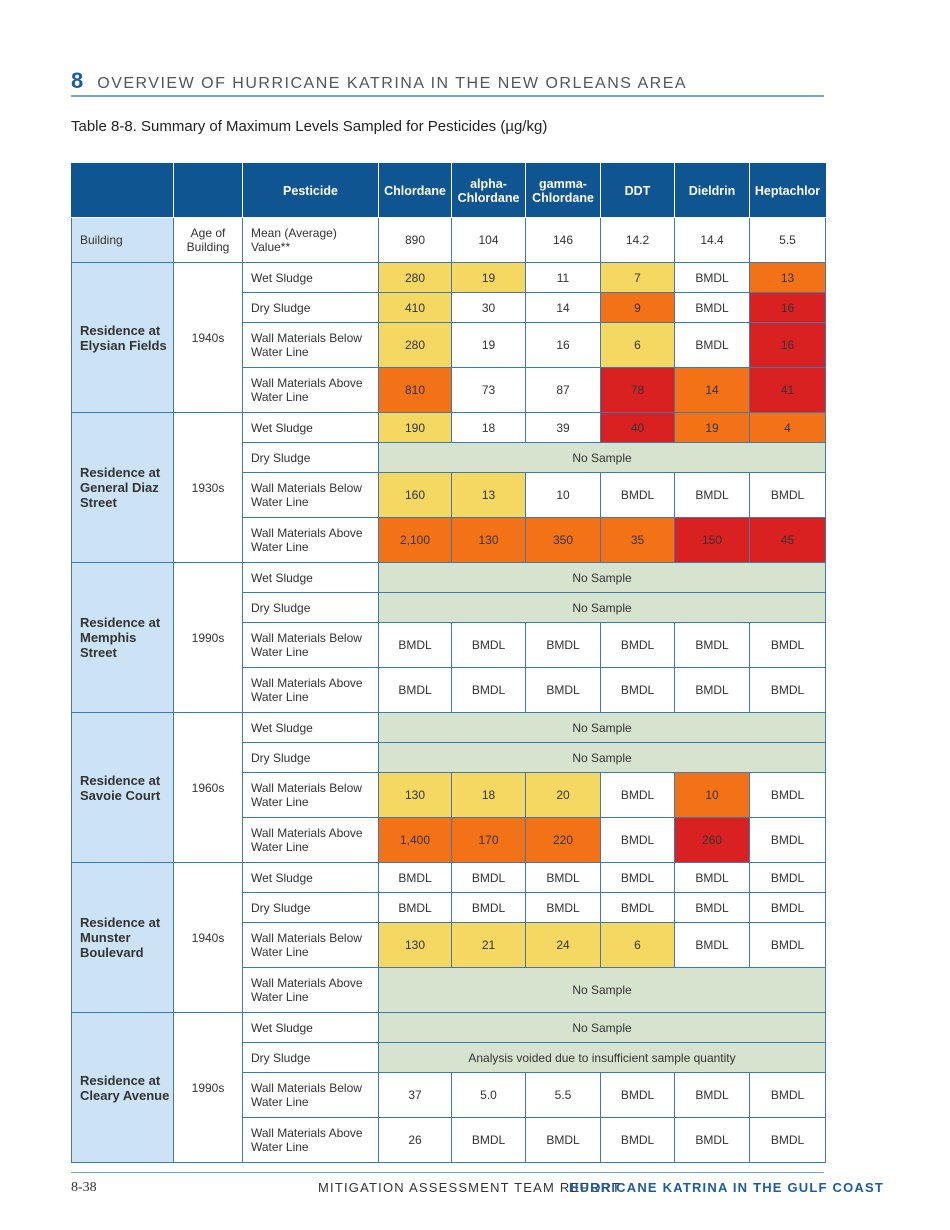  I want to click on footer-divider, so click(447, 1172).